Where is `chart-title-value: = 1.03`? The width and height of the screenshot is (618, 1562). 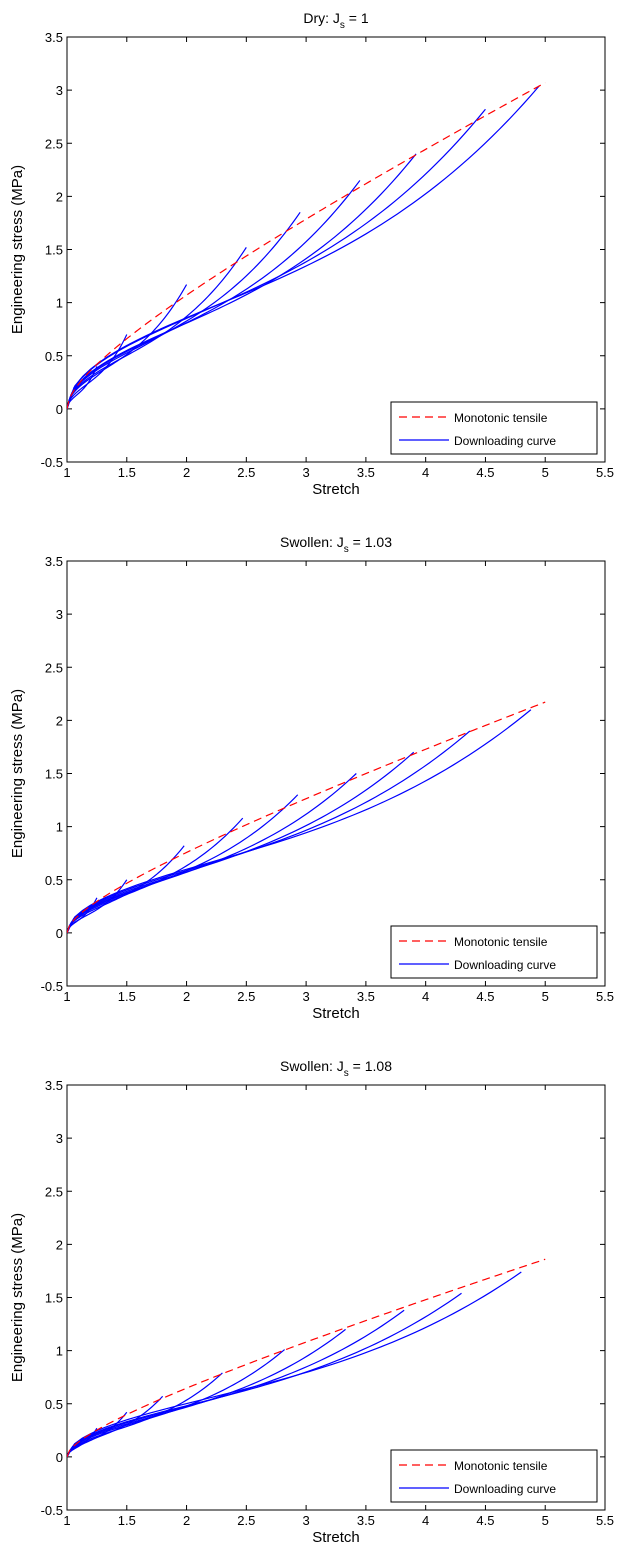
chart-title-value: = 1.03 is located at coordinates (370, 542).